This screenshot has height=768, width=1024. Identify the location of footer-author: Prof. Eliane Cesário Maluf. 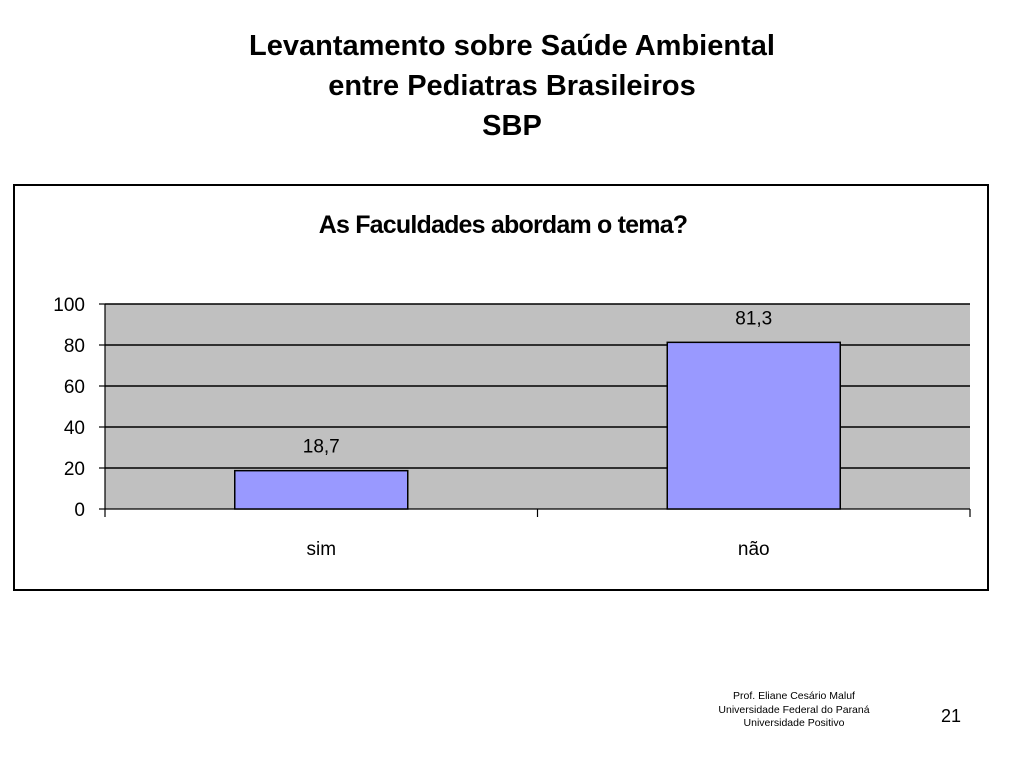
(794, 696).